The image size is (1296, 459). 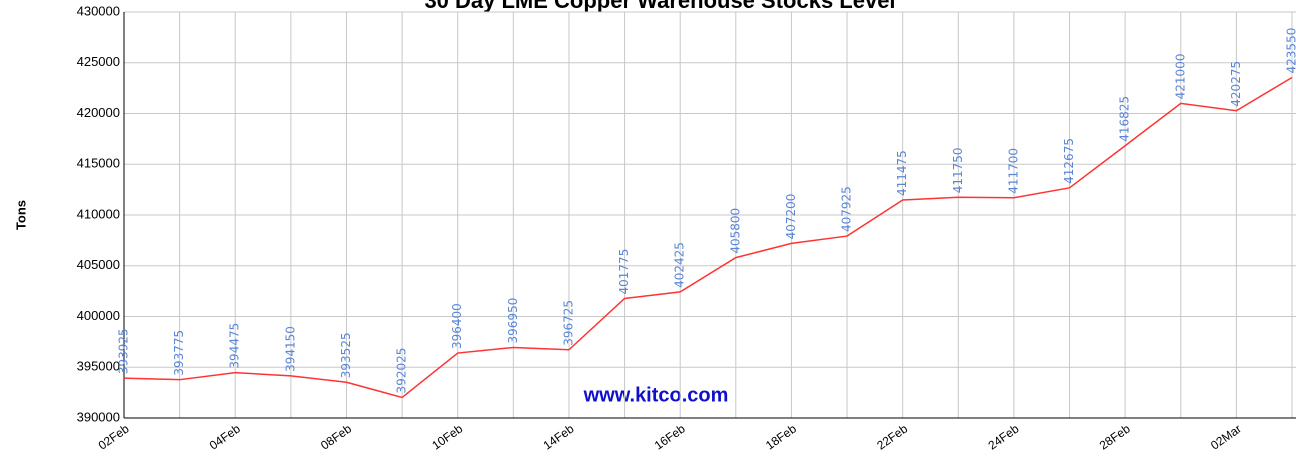 I want to click on chart-title: 30 Day LME Copper Warehouse Stocks Level, so click(x=659, y=6).